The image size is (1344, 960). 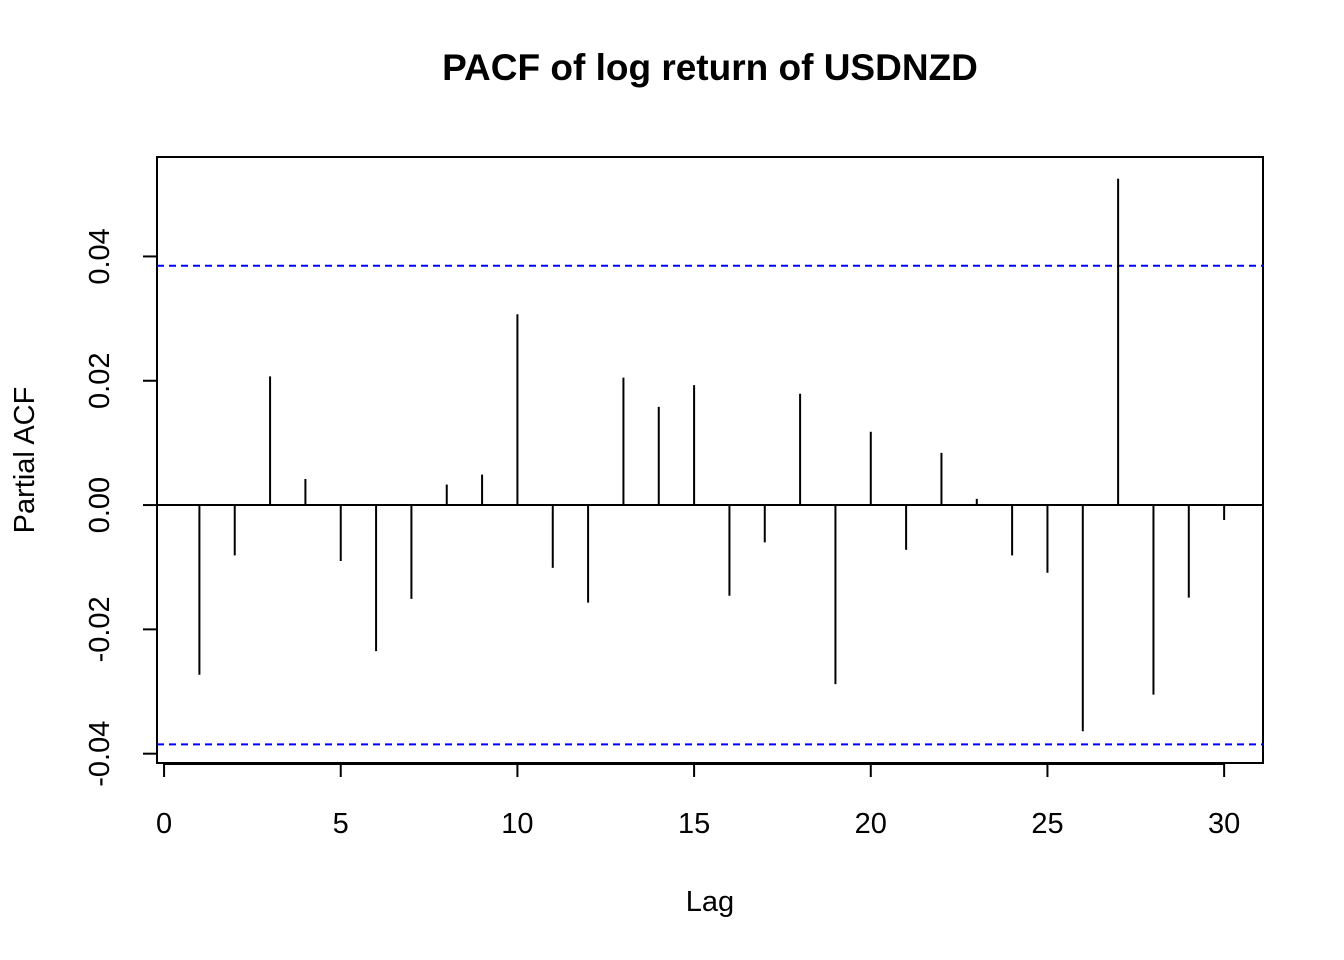 What do you see at coordinates (341, 824) in the screenshot?
I see `x-tick-label: 5` at bounding box center [341, 824].